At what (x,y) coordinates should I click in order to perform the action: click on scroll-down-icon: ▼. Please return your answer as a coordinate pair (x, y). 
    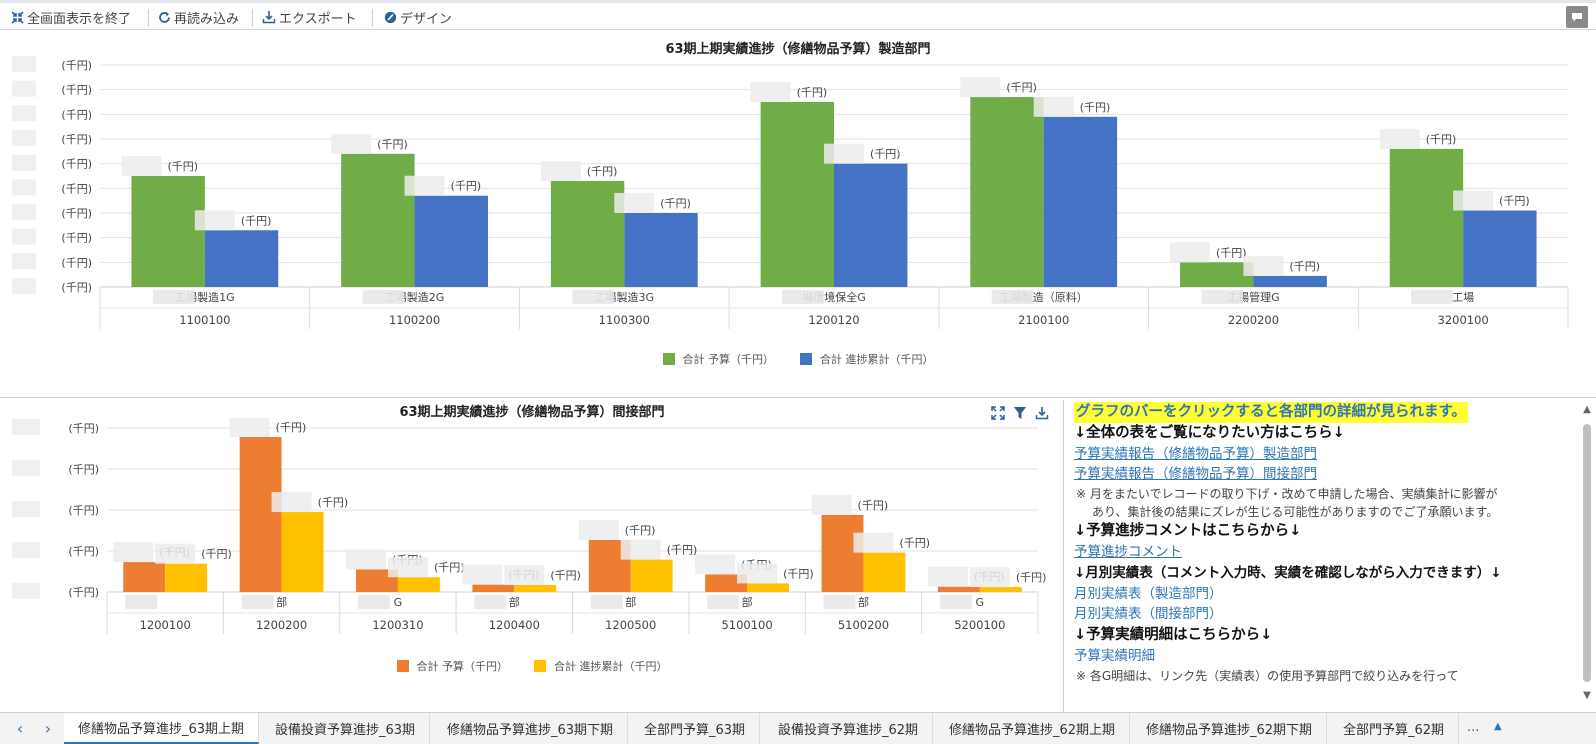
    Looking at the image, I should click on (1587, 695).